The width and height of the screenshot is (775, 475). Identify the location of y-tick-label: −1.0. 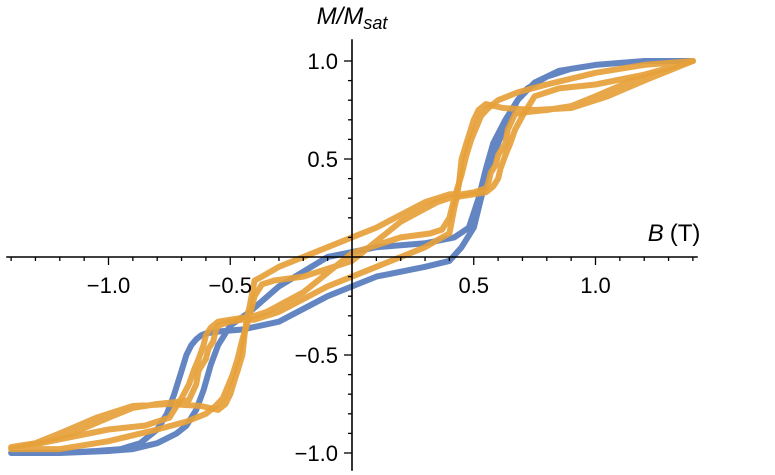
(316, 453).